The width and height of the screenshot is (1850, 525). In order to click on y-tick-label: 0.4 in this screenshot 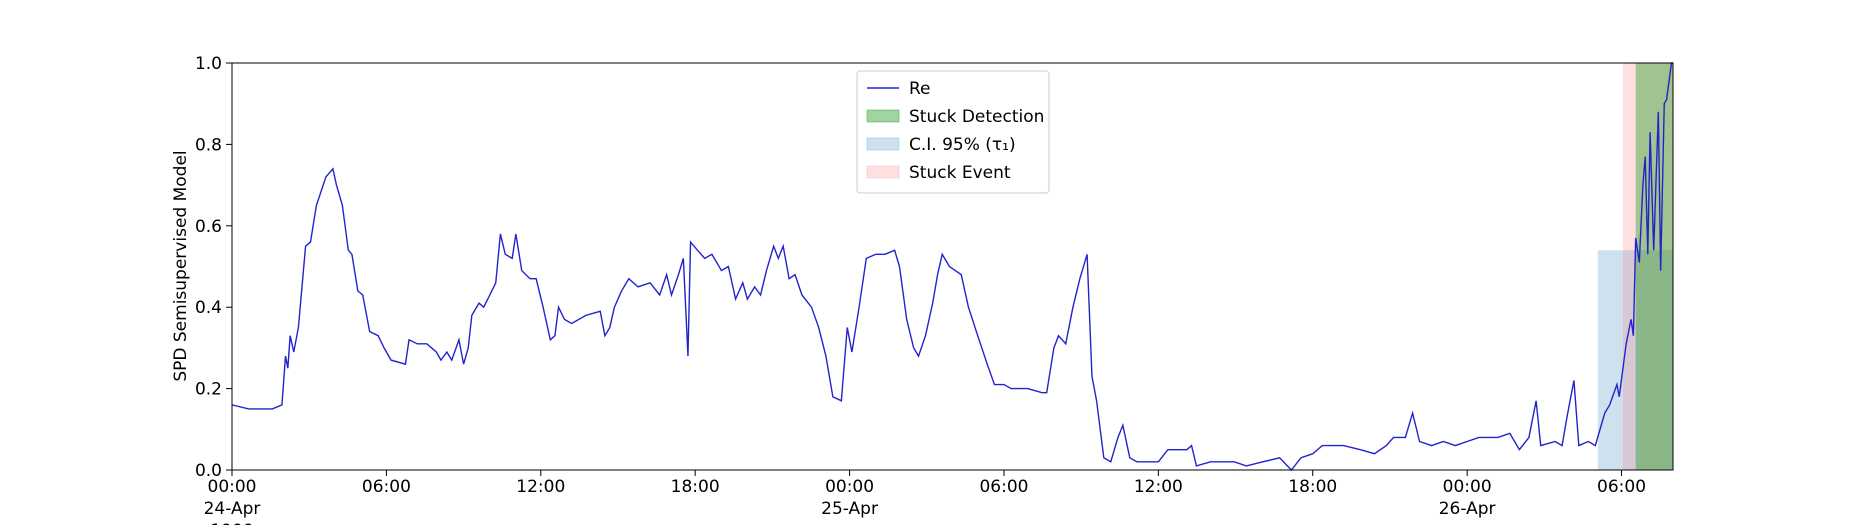, I will do `click(208, 308)`.